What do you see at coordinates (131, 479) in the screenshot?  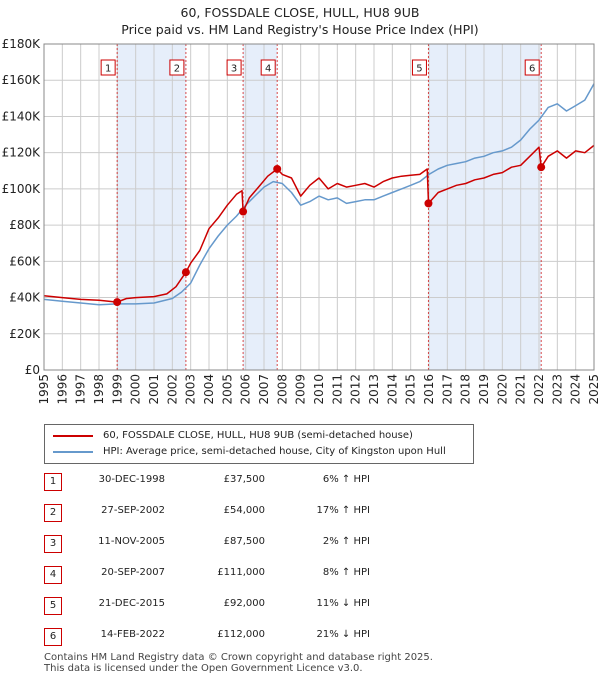 I see `sale-date: 30-DEC-1998` at bounding box center [131, 479].